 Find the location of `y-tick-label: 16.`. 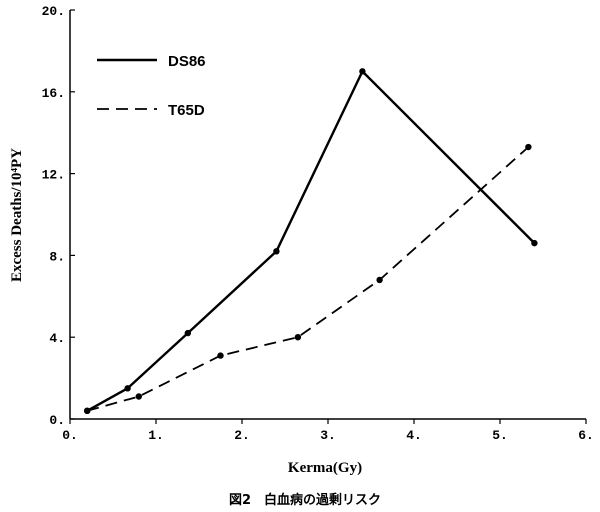

y-tick-label: 16. is located at coordinates (53, 93).